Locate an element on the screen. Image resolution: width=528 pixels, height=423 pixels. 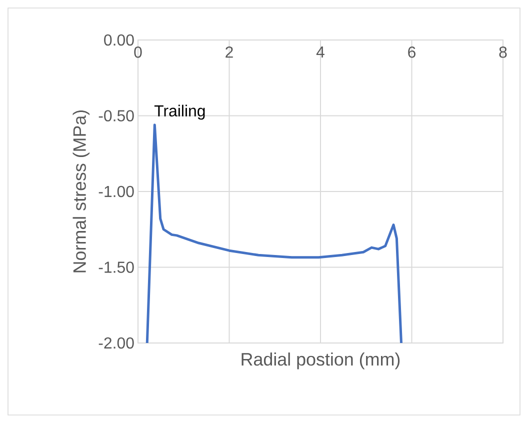
x-tick-label: 8 is located at coordinates (503, 52).